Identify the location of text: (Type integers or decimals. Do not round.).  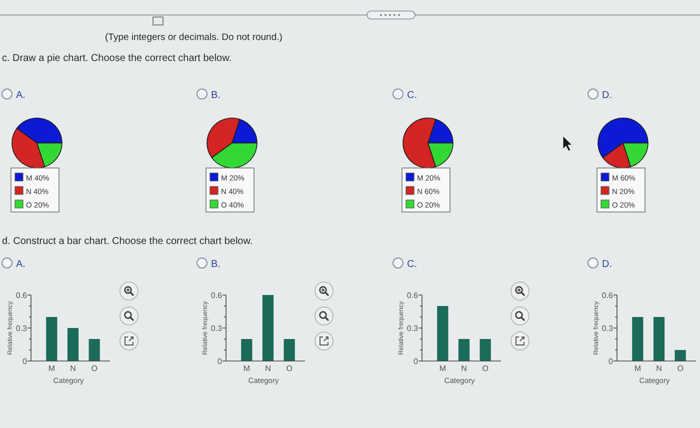
(193, 37).